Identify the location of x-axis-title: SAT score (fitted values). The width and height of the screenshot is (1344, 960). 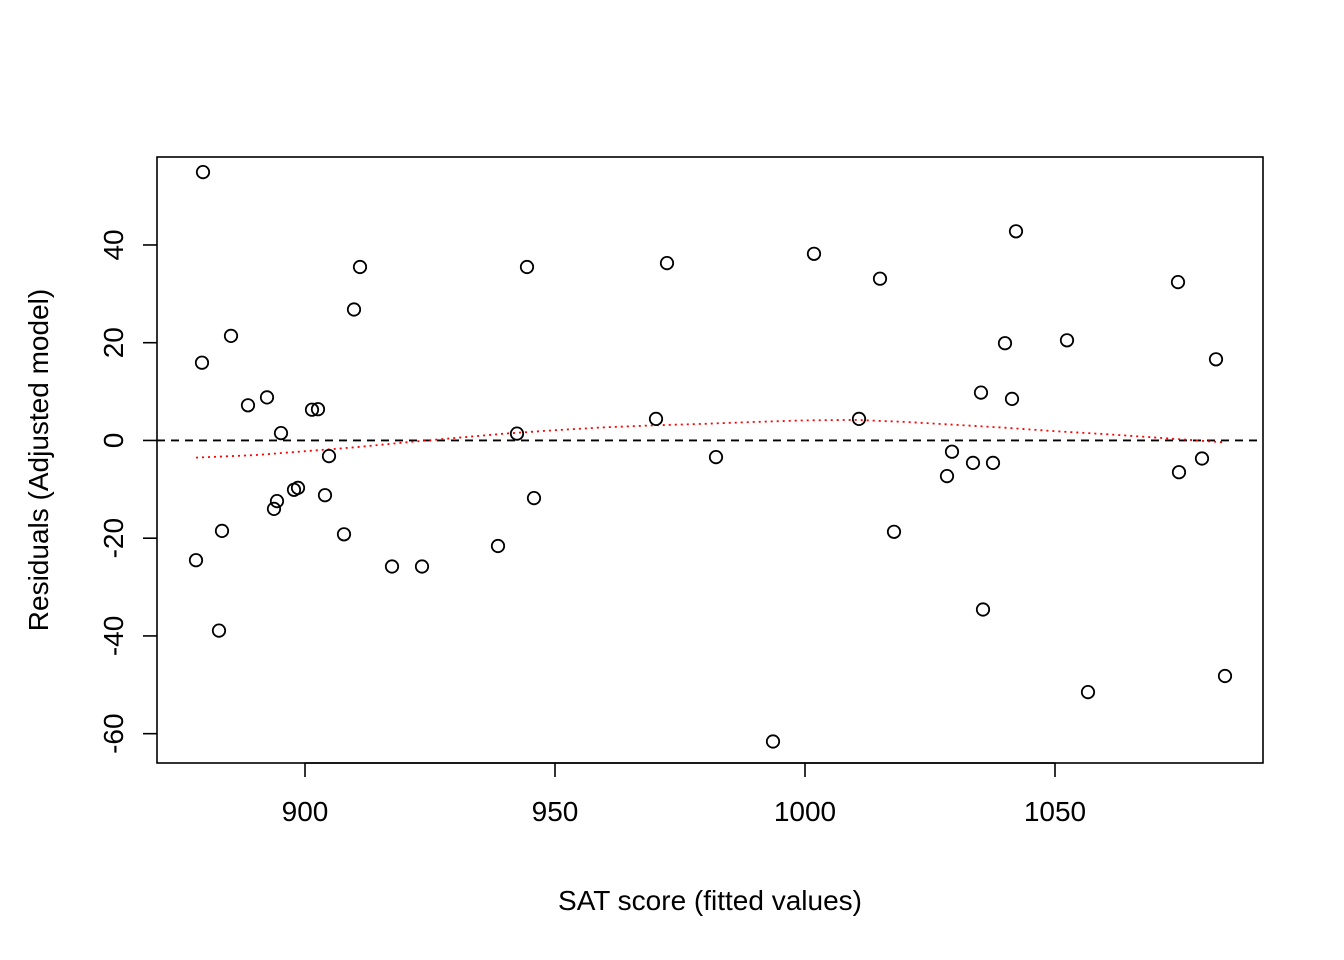
(710, 900).